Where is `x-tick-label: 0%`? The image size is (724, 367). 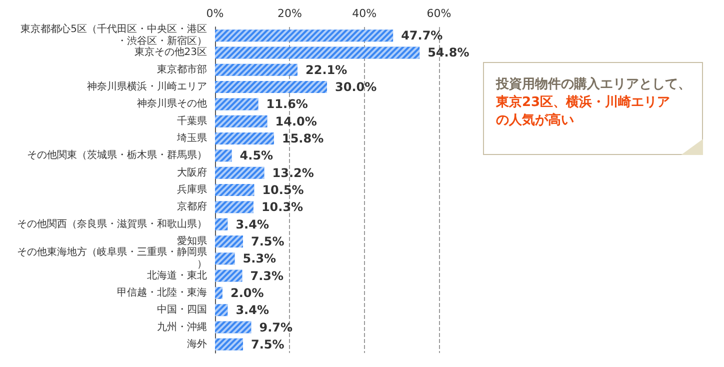
x-tick-label: 0% is located at coordinates (215, 13).